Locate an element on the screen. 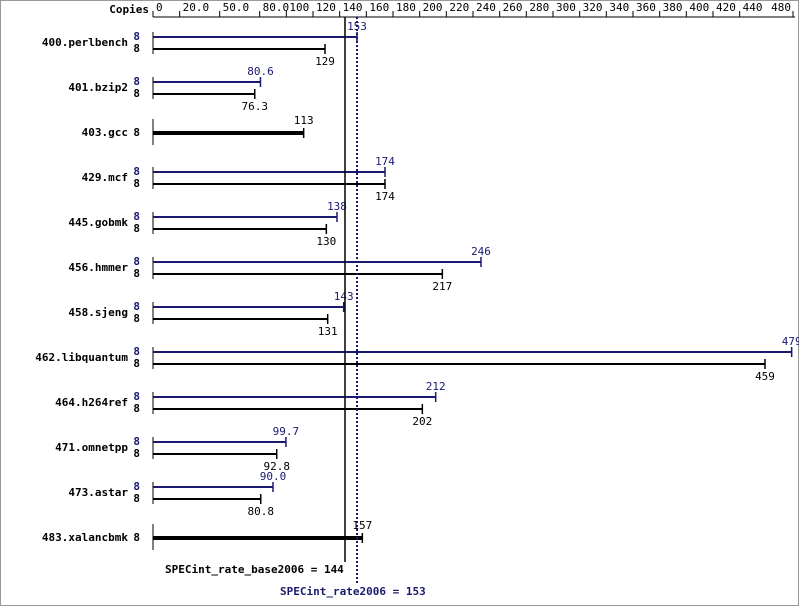 This screenshot has height=606, width=799. x-tick-label: 360 is located at coordinates (646, 7).